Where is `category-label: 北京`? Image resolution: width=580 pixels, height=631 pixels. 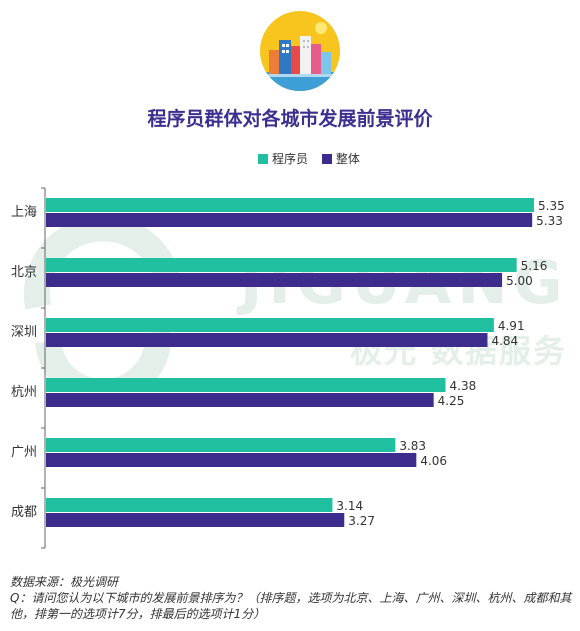
category-label: 北京 is located at coordinates (24, 272).